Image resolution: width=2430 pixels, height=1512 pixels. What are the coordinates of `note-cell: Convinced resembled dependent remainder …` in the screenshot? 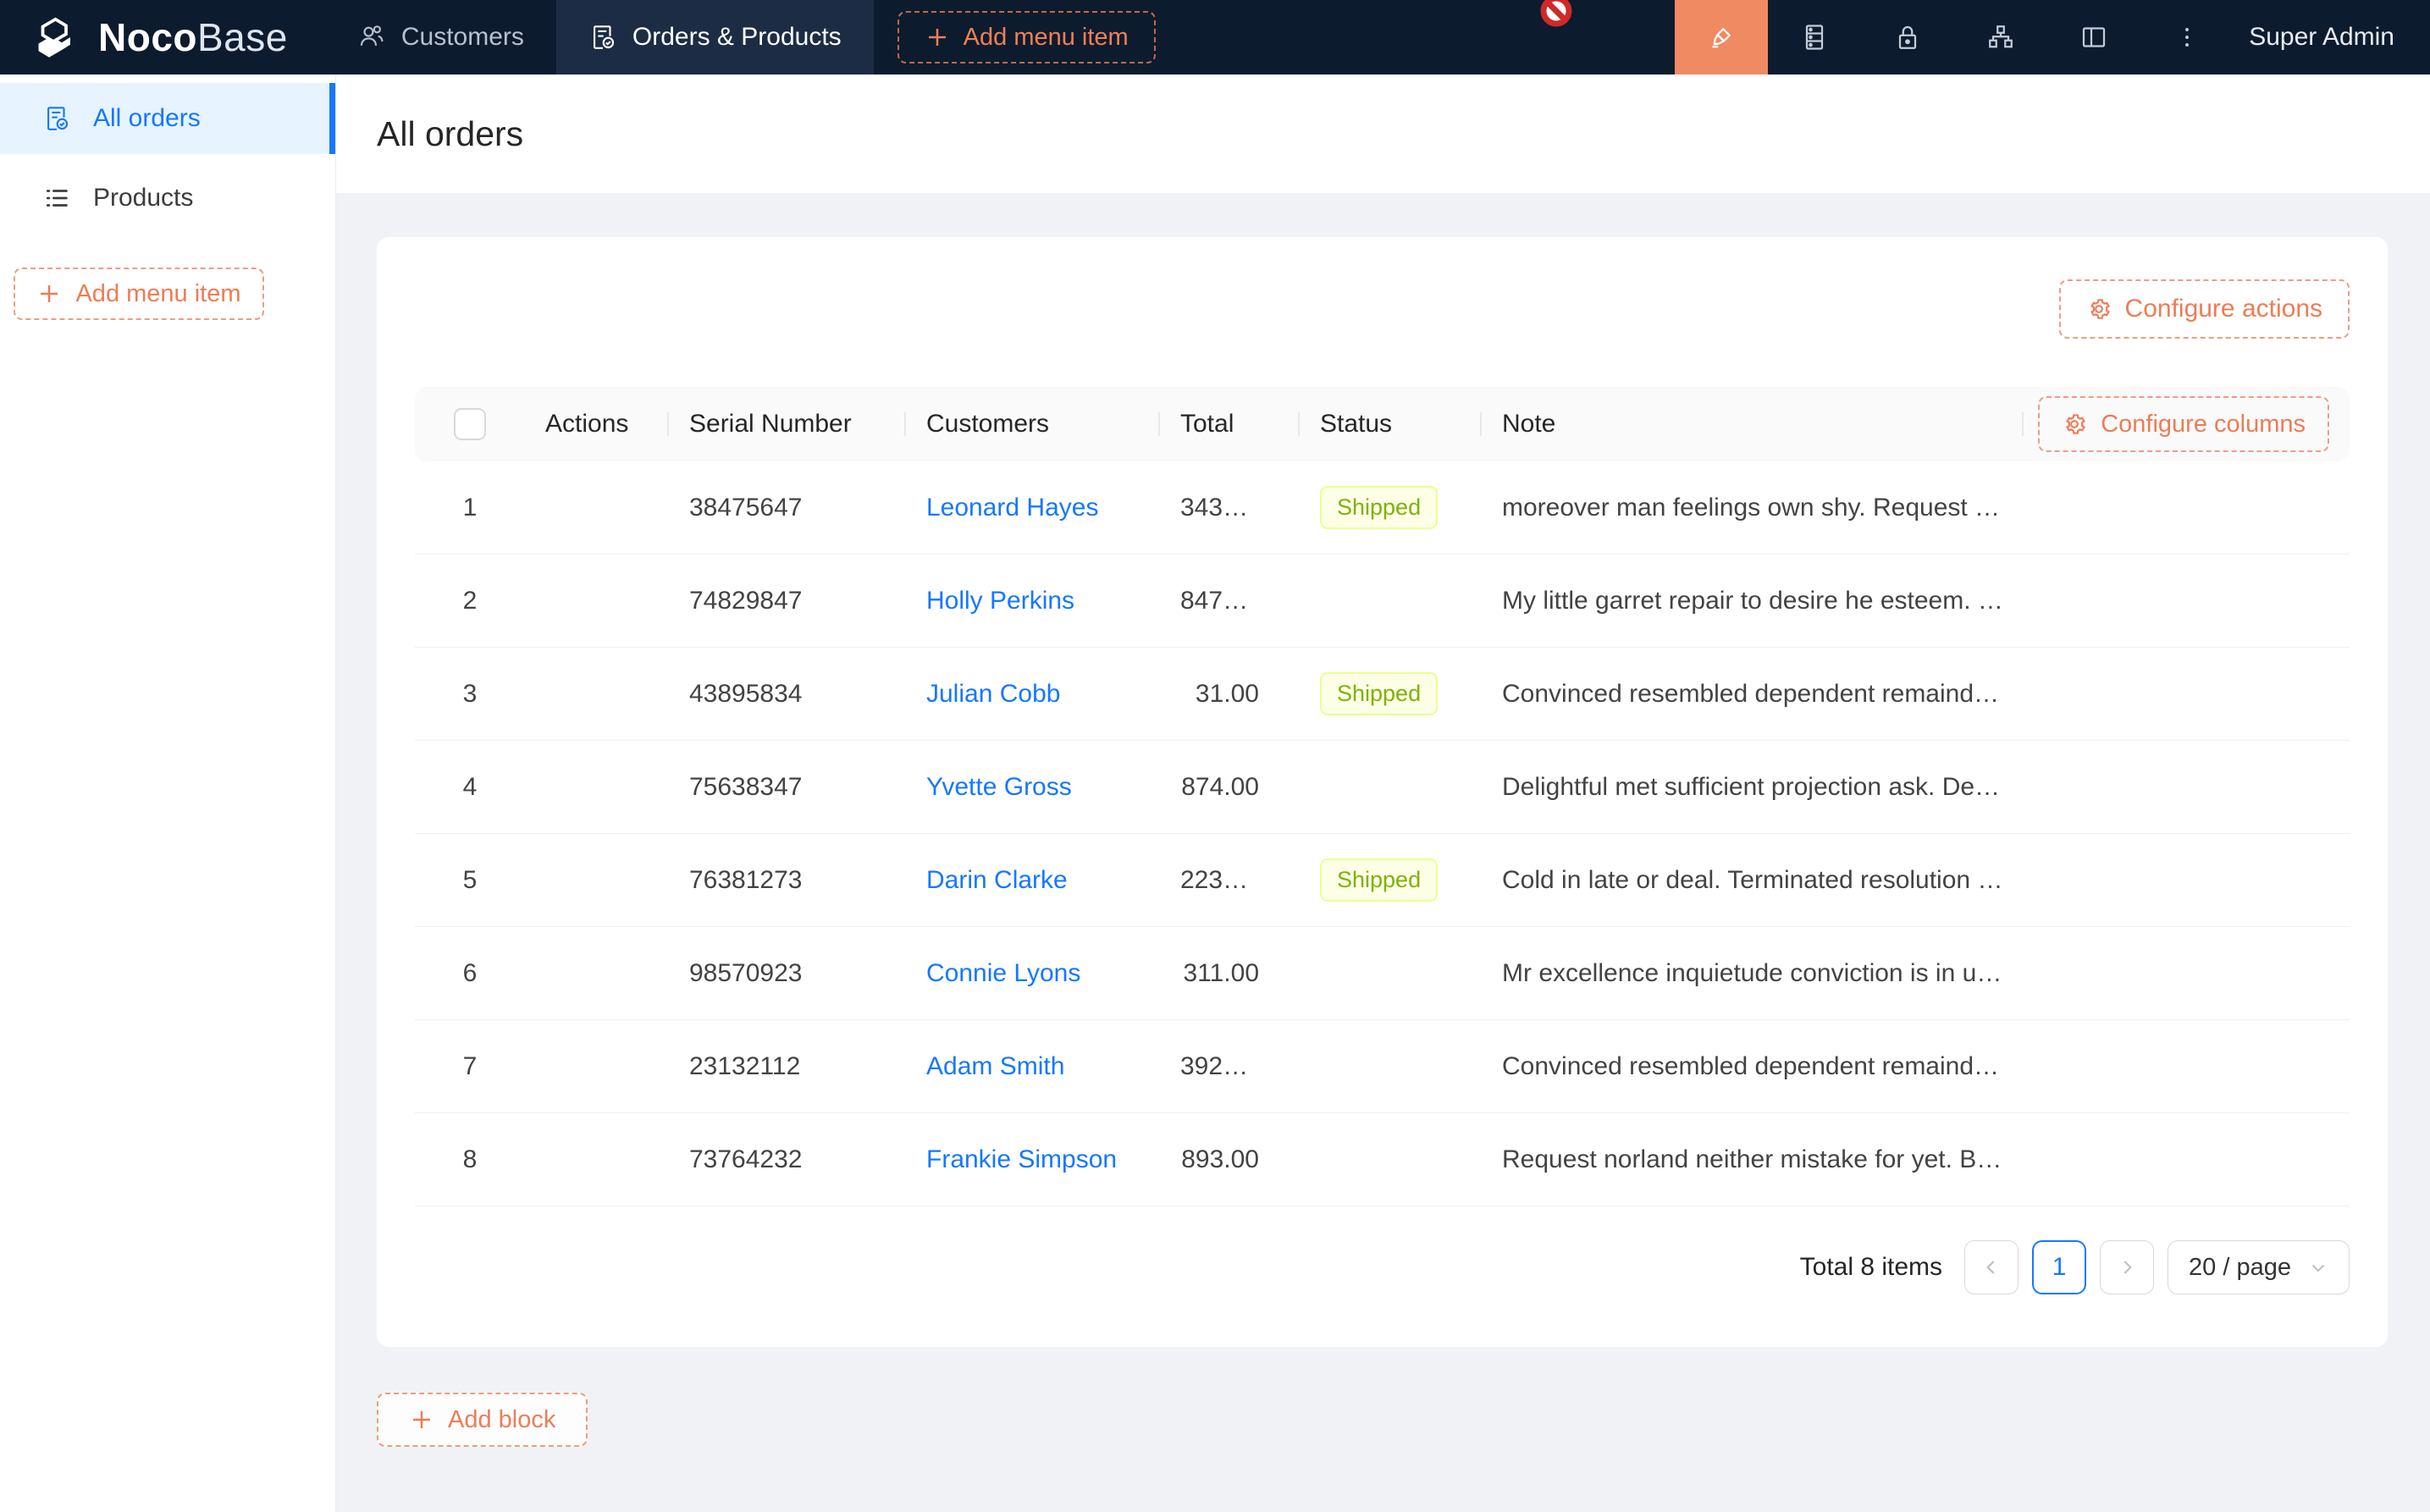 It's located at (1753, 694).